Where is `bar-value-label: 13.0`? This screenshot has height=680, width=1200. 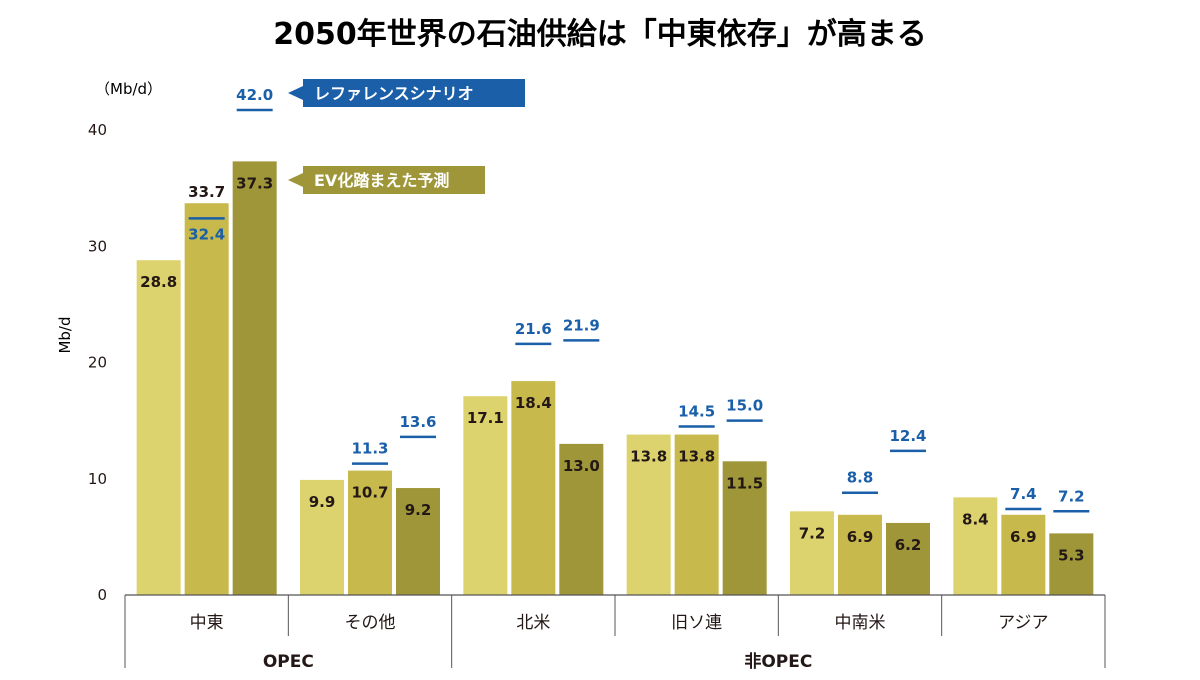 bar-value-label: 13.0 is located at coordinates (581, 466).